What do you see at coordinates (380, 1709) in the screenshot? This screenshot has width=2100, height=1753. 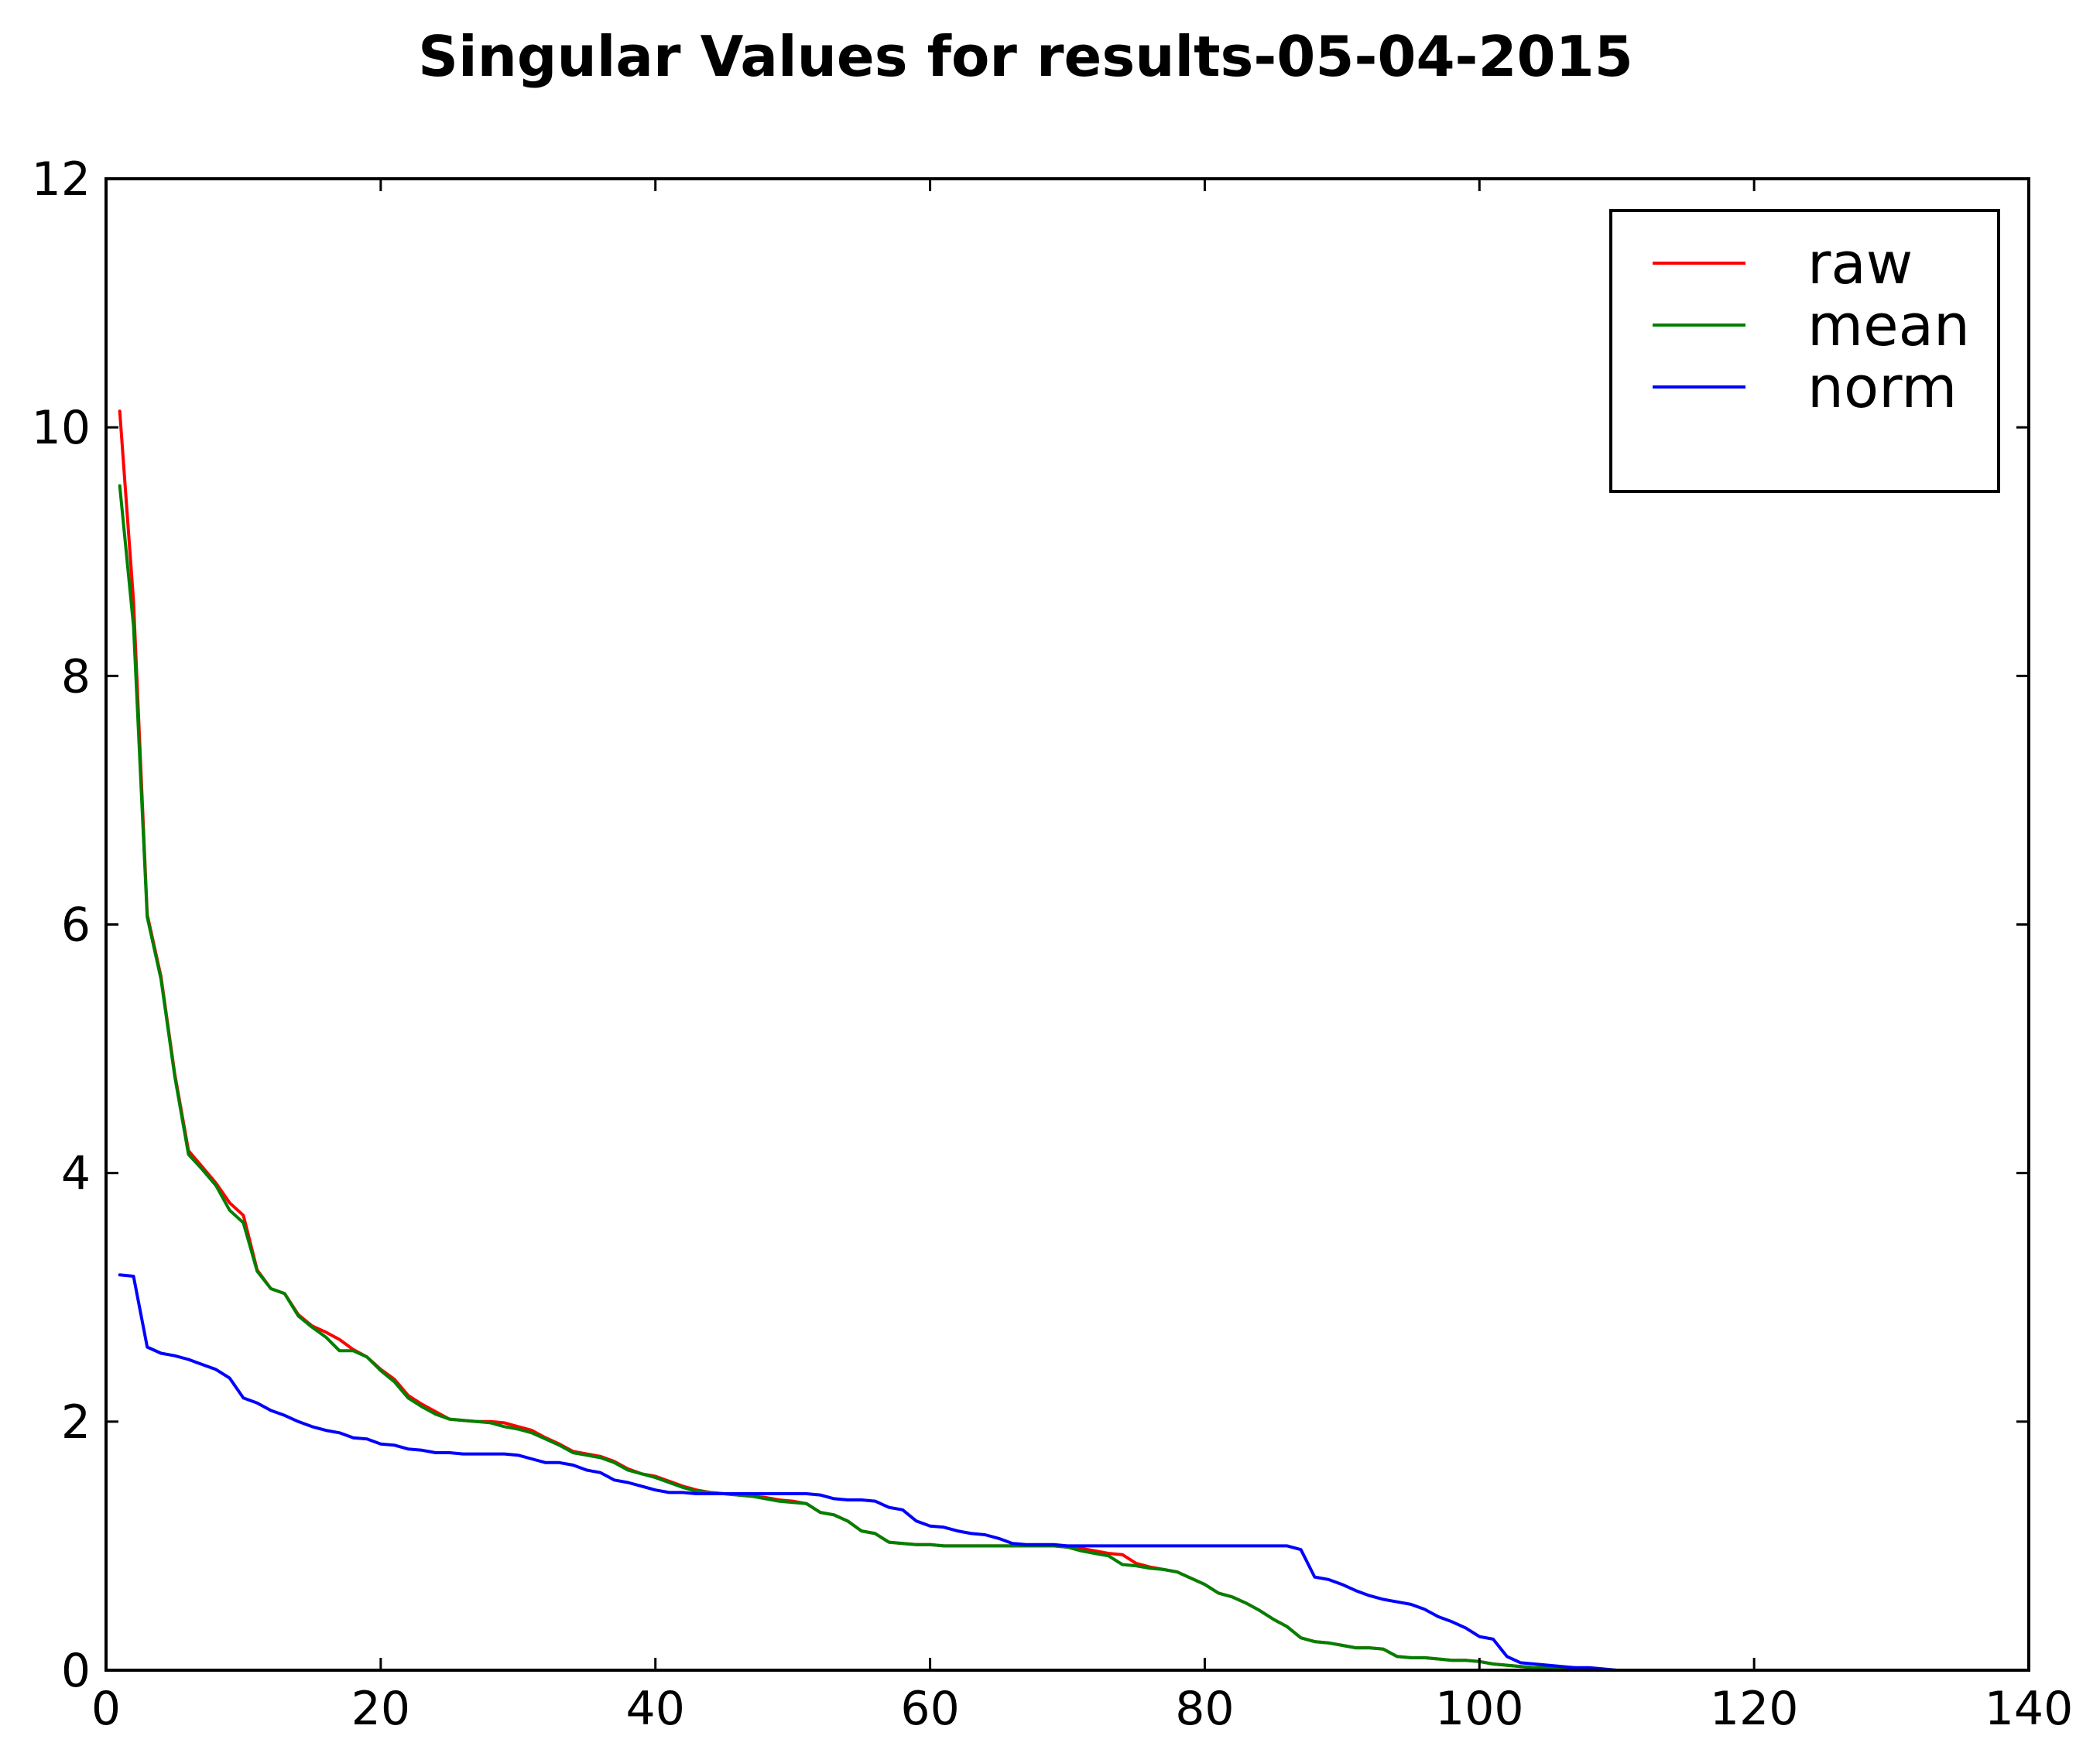 I see `x-tick-label: 20` at bounding box center [380, 1709].